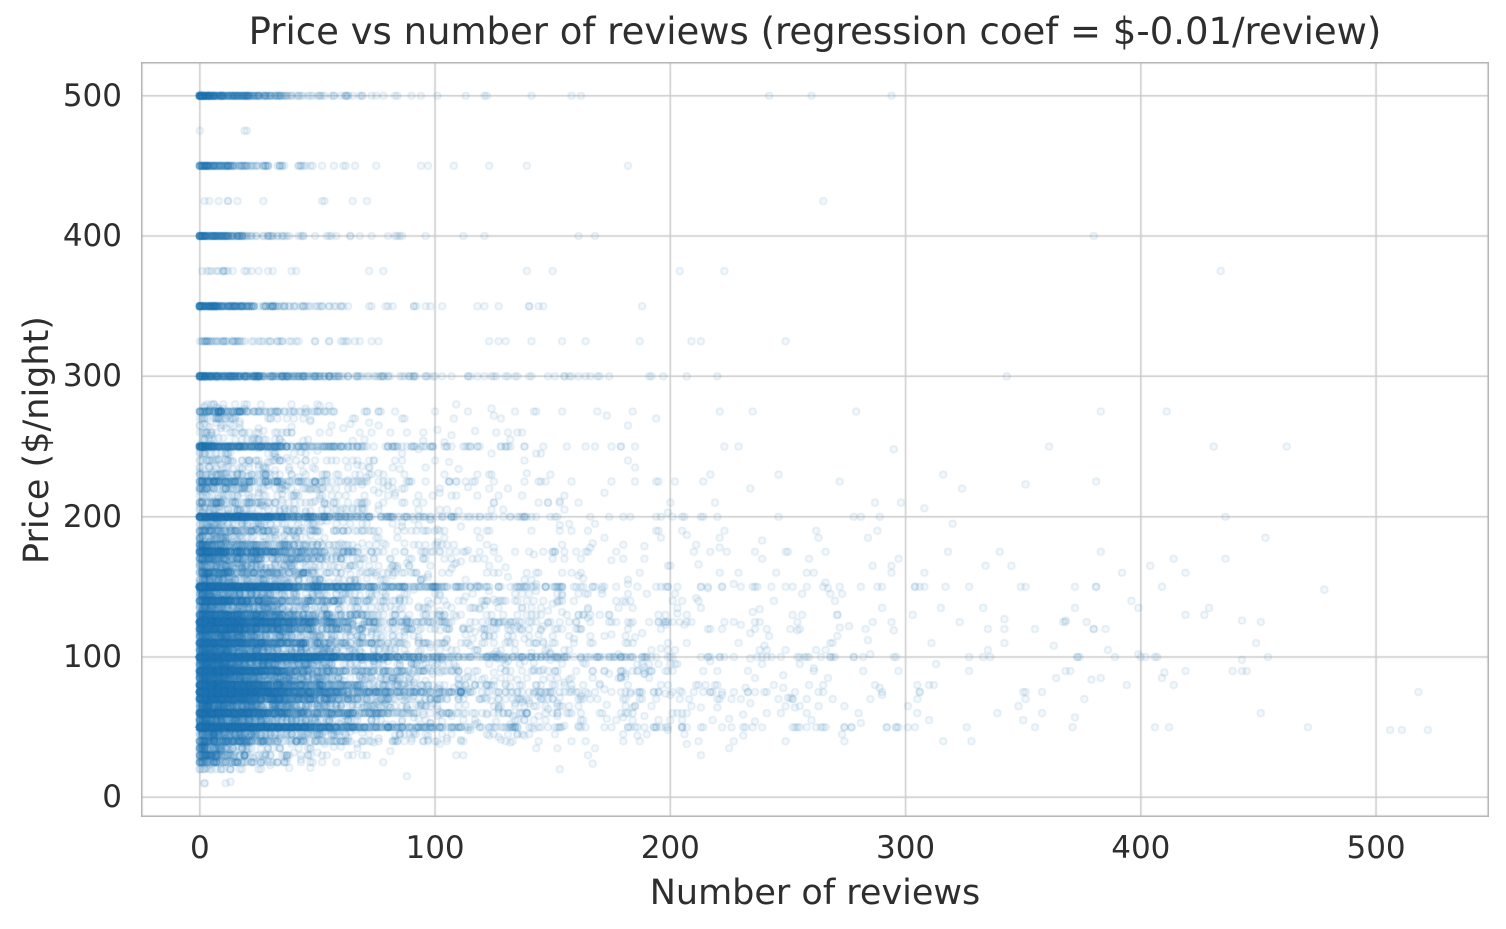 The image size is (1506, 929). Describe the element at coordinates (905, 848) in the screenshot. I see `x-tick-label: 300` at that location.